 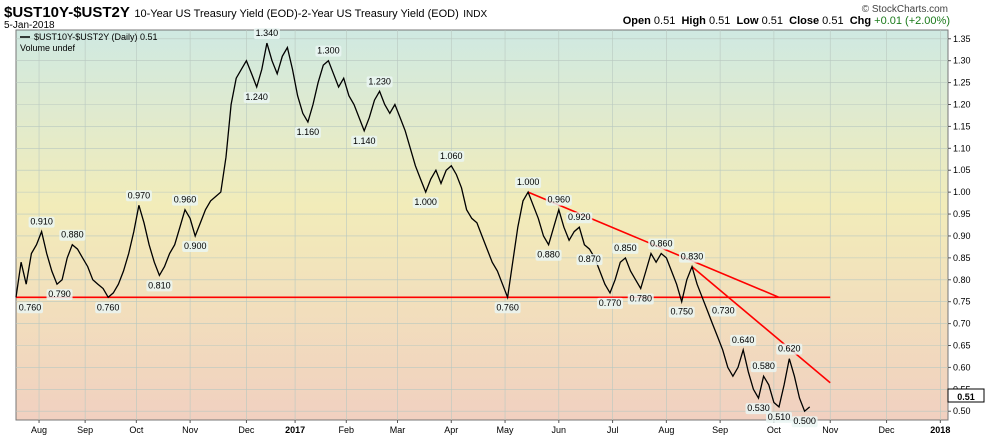 I want to click on annotation-text: 0.770, so click(x=610, y=303).